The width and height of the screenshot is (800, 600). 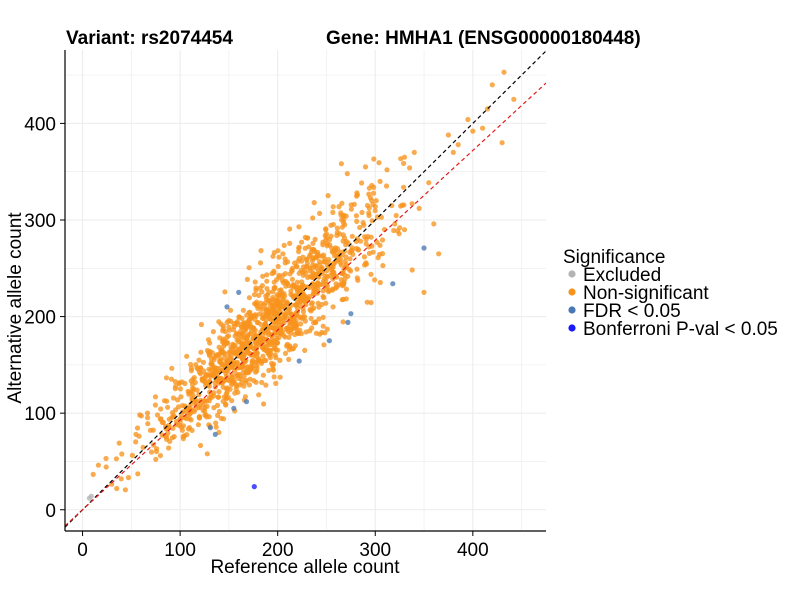 I want to click on y-axis-label: Alternative allele count, so click(x=15, y=308).